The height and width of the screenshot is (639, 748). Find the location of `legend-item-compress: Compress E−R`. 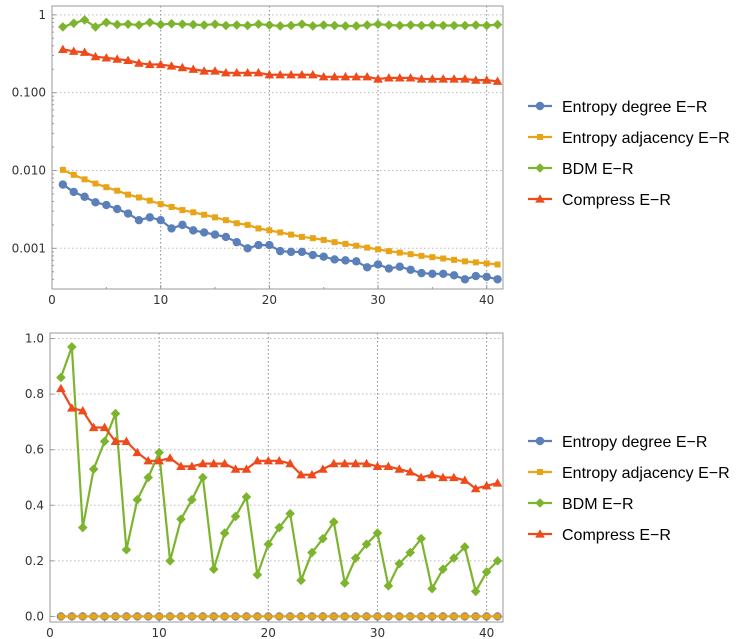

legend-item-compress: Compress E−R is located at coordinates (599, 535).